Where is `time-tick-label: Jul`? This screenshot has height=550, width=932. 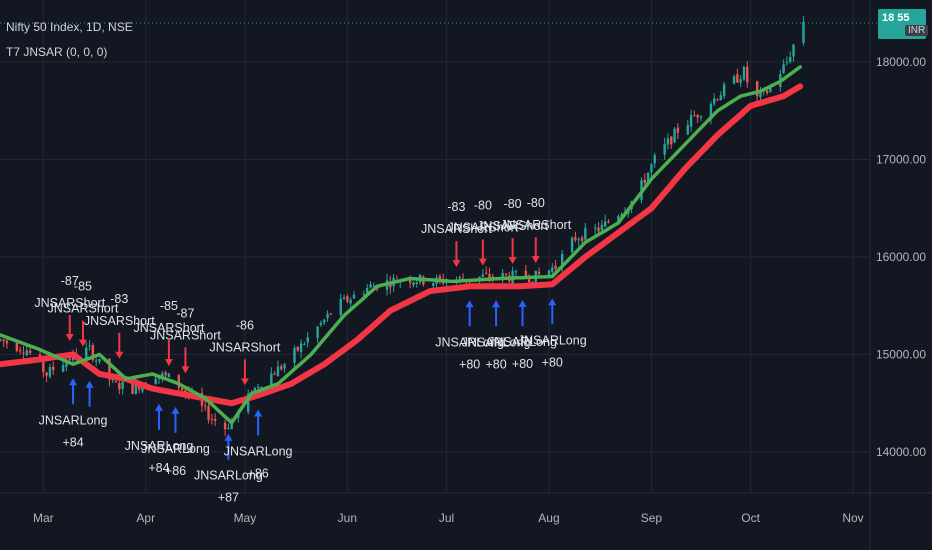 time-tick-label: Jul is located at coordinates (446, 518).